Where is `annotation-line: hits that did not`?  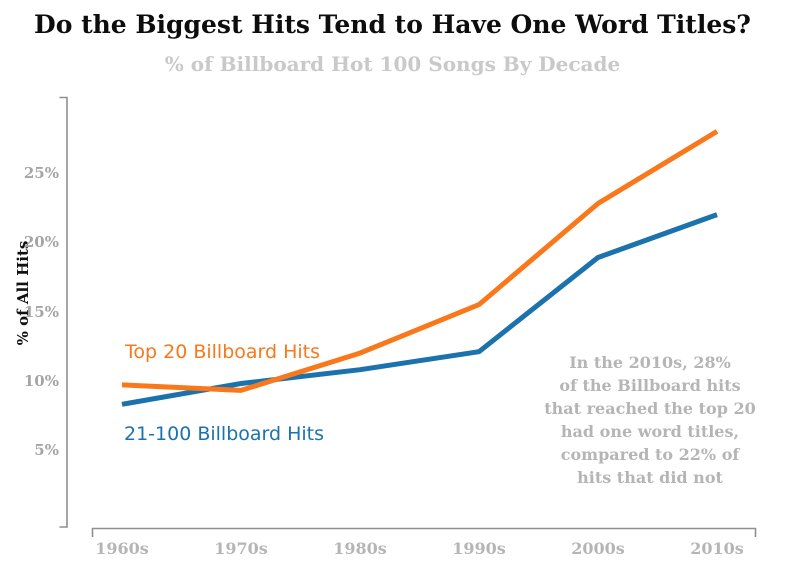 annotation-line: hits that did not is located at coordinates (650, 477).